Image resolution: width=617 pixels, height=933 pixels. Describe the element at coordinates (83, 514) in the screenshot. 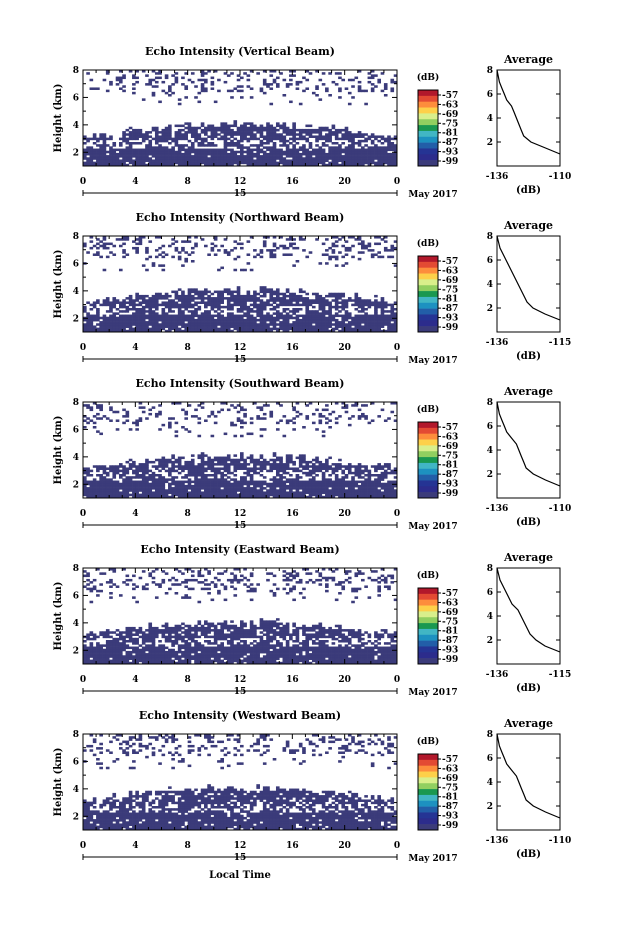

I see `x-tick-label: 0` at that location.